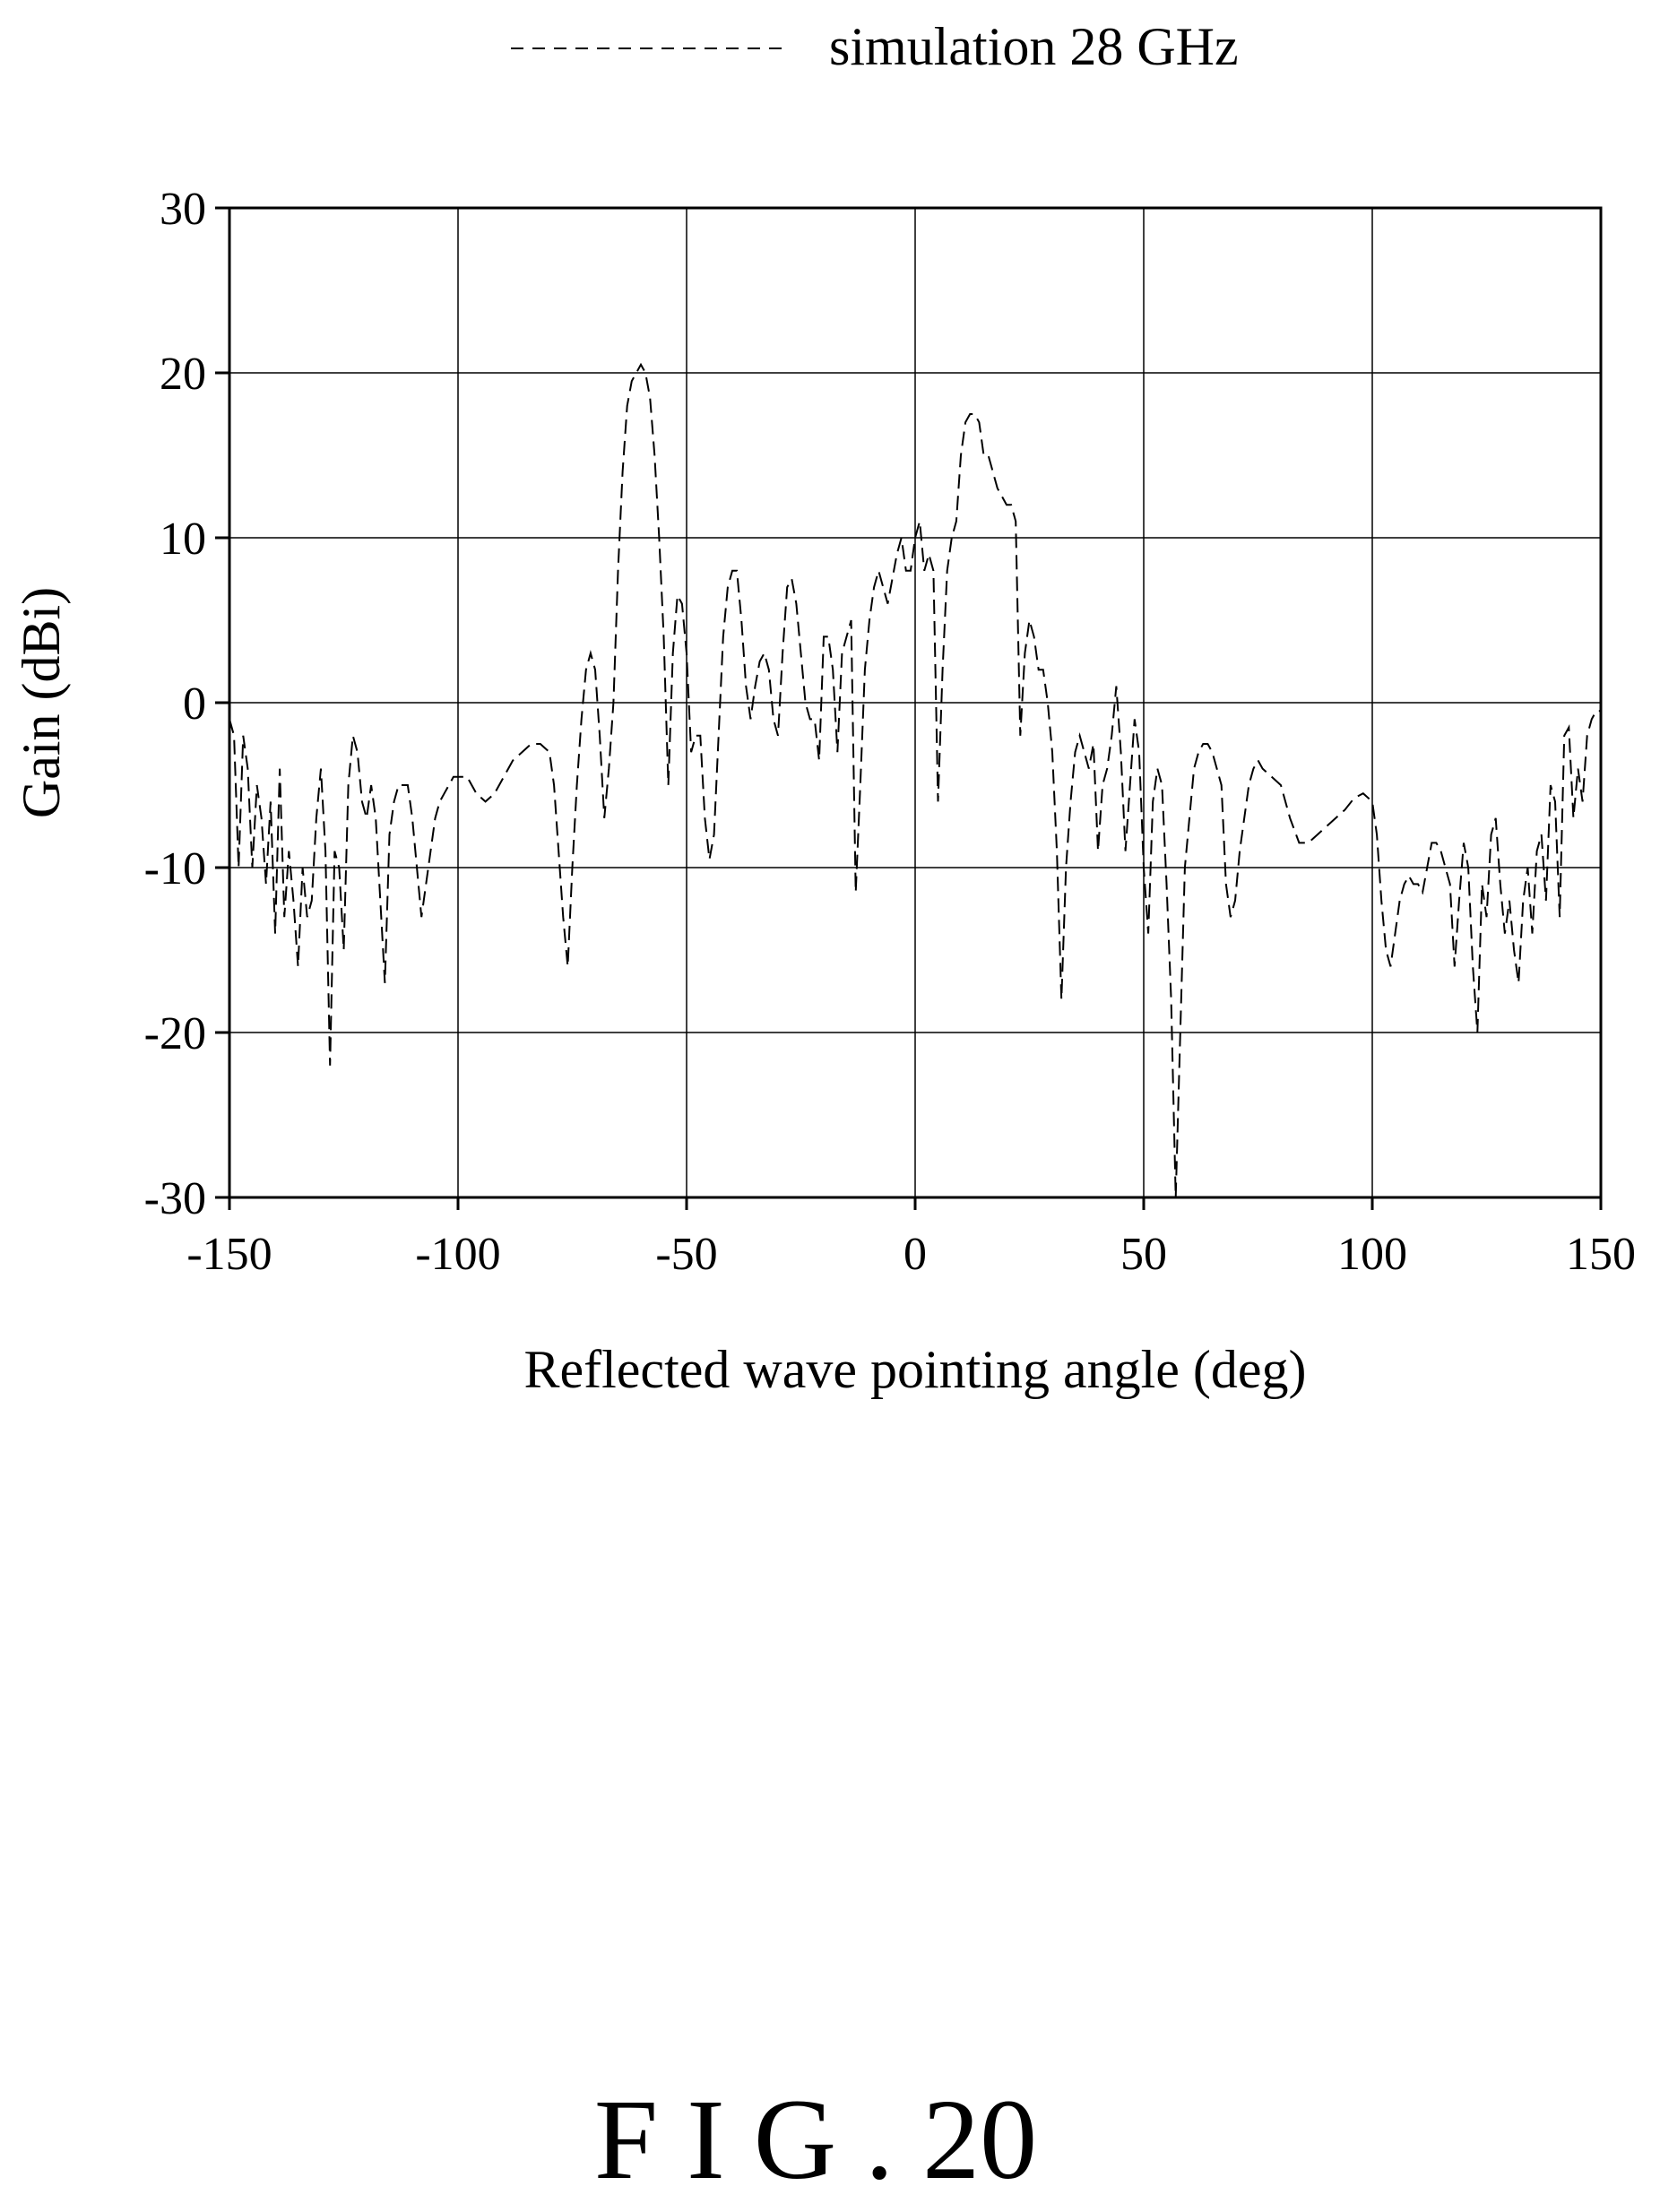 Image resolution: width=1660 pixels, height=2212 pixels. Describe the element at coordinates (1601, 1254) in the screenshot. I see `x-tick-label: 150` at that location.